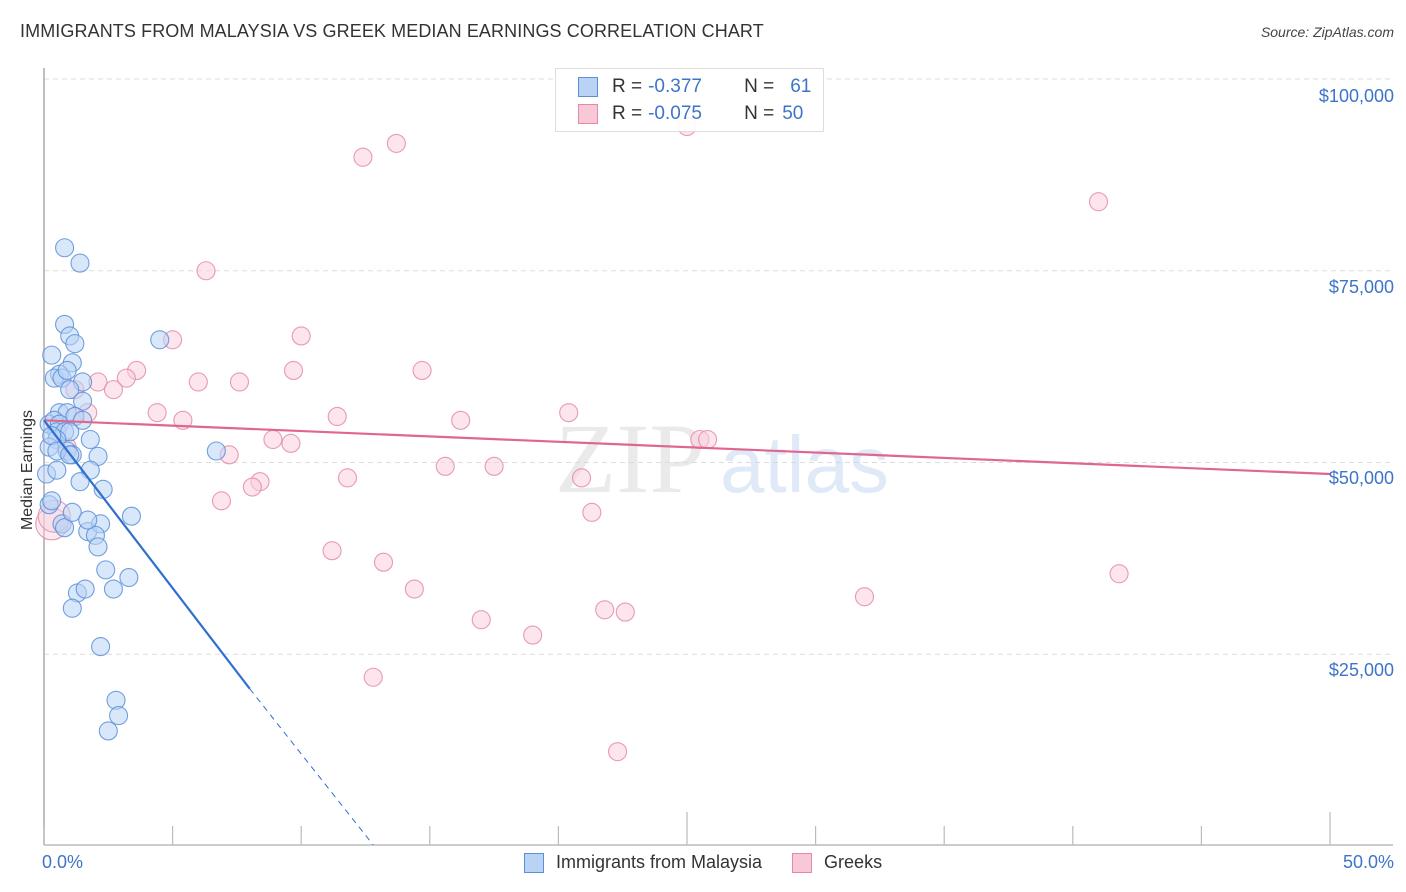  I want to click on y-tick-100000: $100,000, so click(1356, 96).